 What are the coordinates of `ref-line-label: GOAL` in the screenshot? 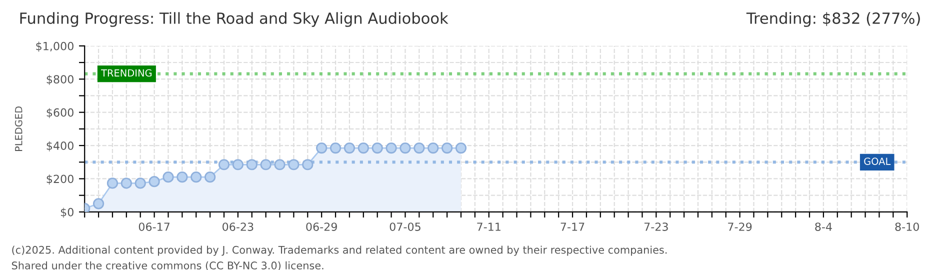 It's located at (877, 161).